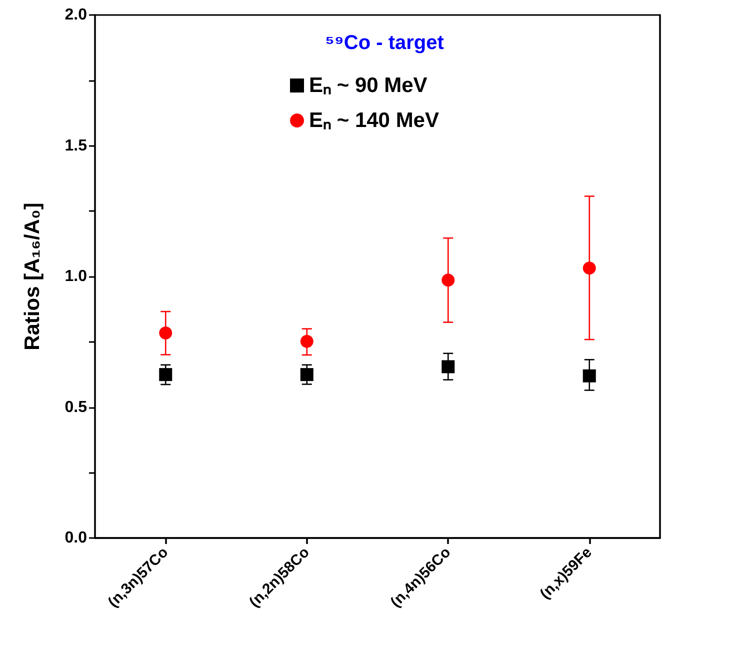 Image resolution: width=729 pixels, height=650 pixels. Describe the element at coordinates (374, 120) in the screenshot. I see `legend-label: Eₙ ~ 140 MeV` at that location.